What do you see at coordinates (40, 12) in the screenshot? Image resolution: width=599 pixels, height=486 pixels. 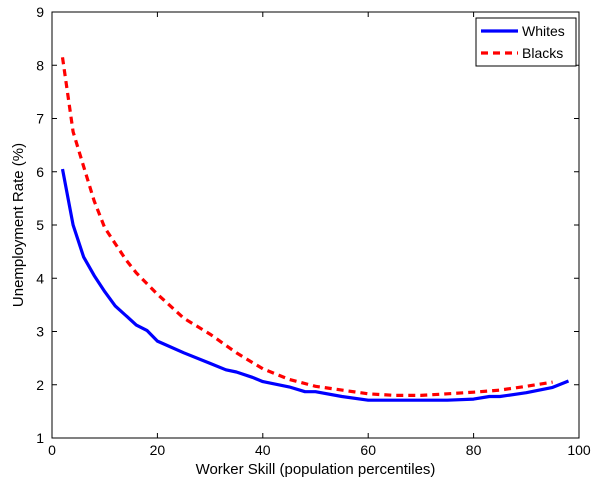 I see `y-tick-label: 9` at bounding box center [40, 12].